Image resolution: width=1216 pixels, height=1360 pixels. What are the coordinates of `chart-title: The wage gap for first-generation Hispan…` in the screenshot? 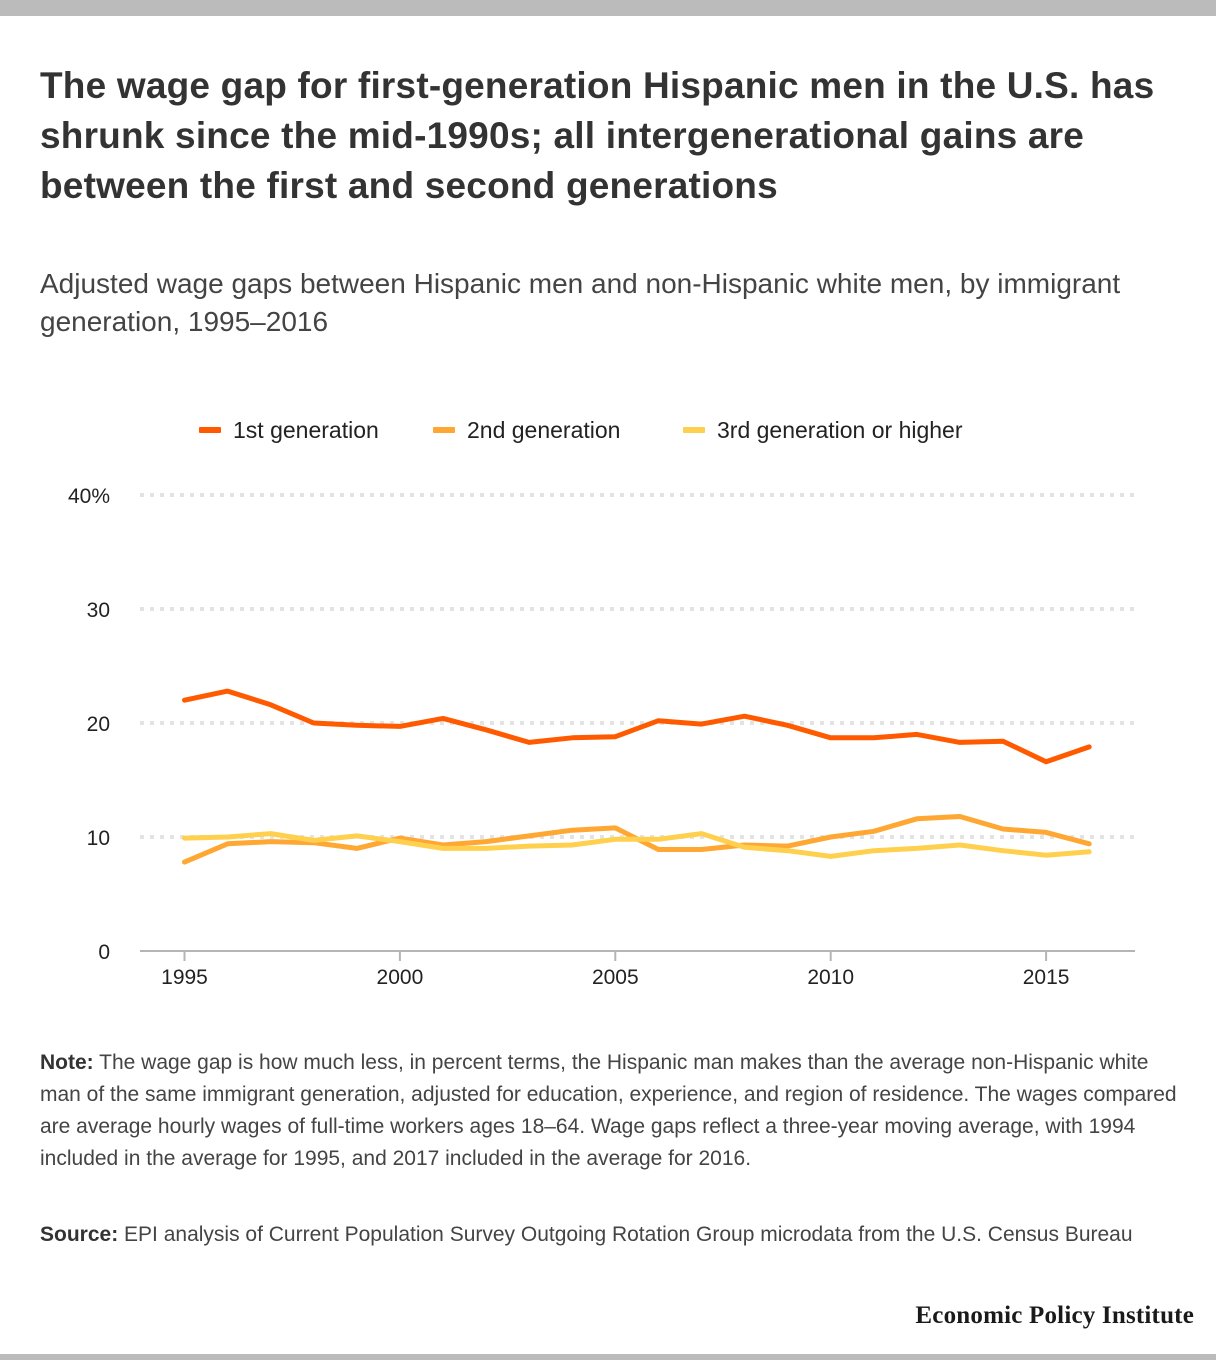 It's located at (597, 135).